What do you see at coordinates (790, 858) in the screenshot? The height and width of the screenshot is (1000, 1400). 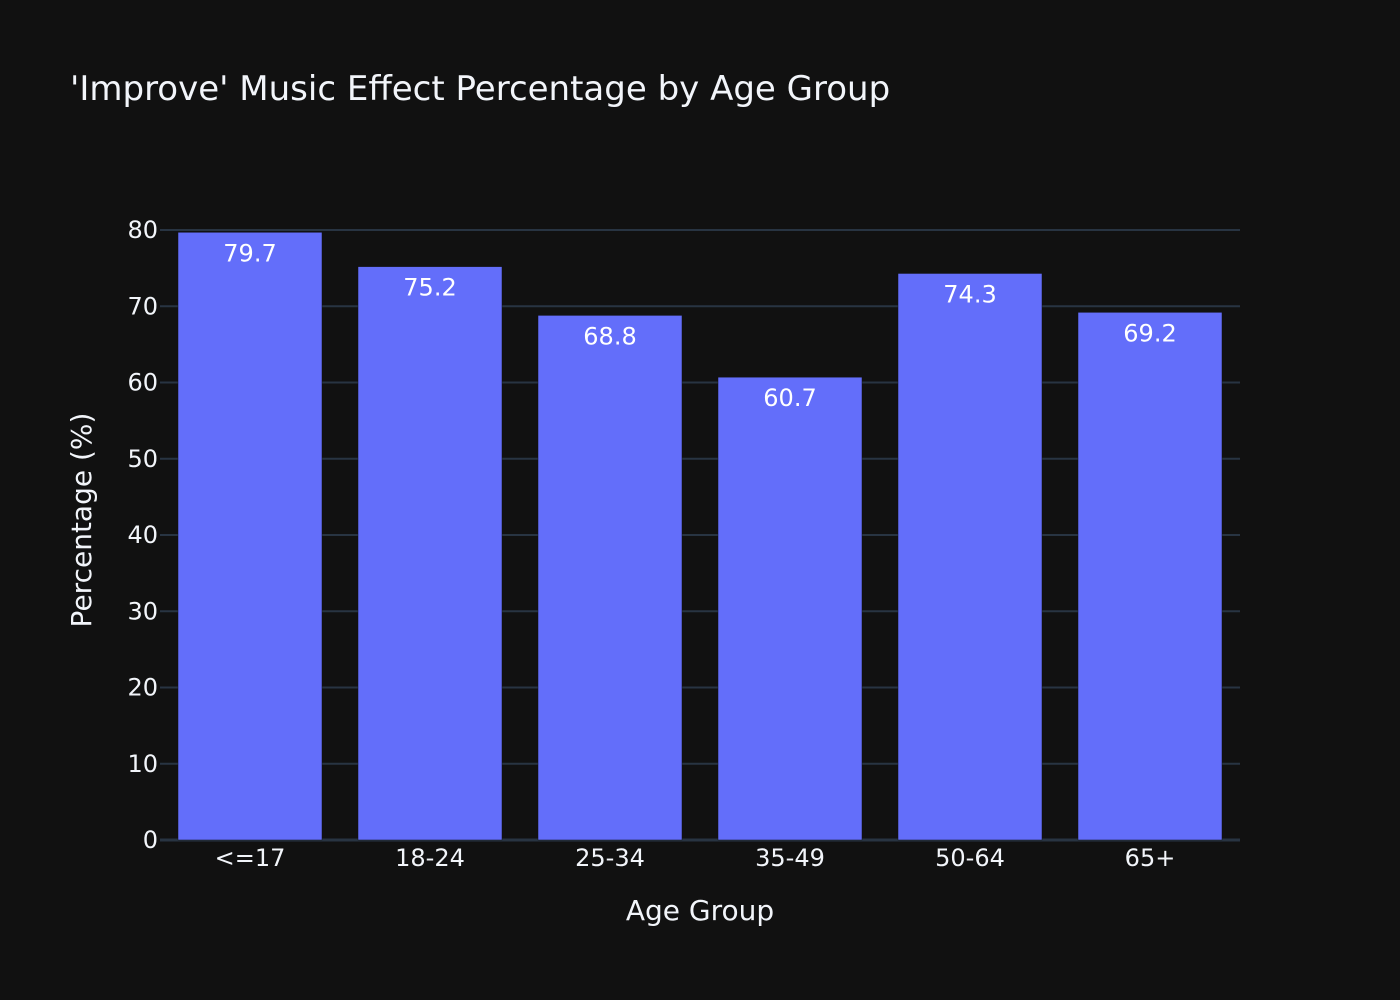 I see `x-tick-label: 35-49` at bounding box center [790, 858].